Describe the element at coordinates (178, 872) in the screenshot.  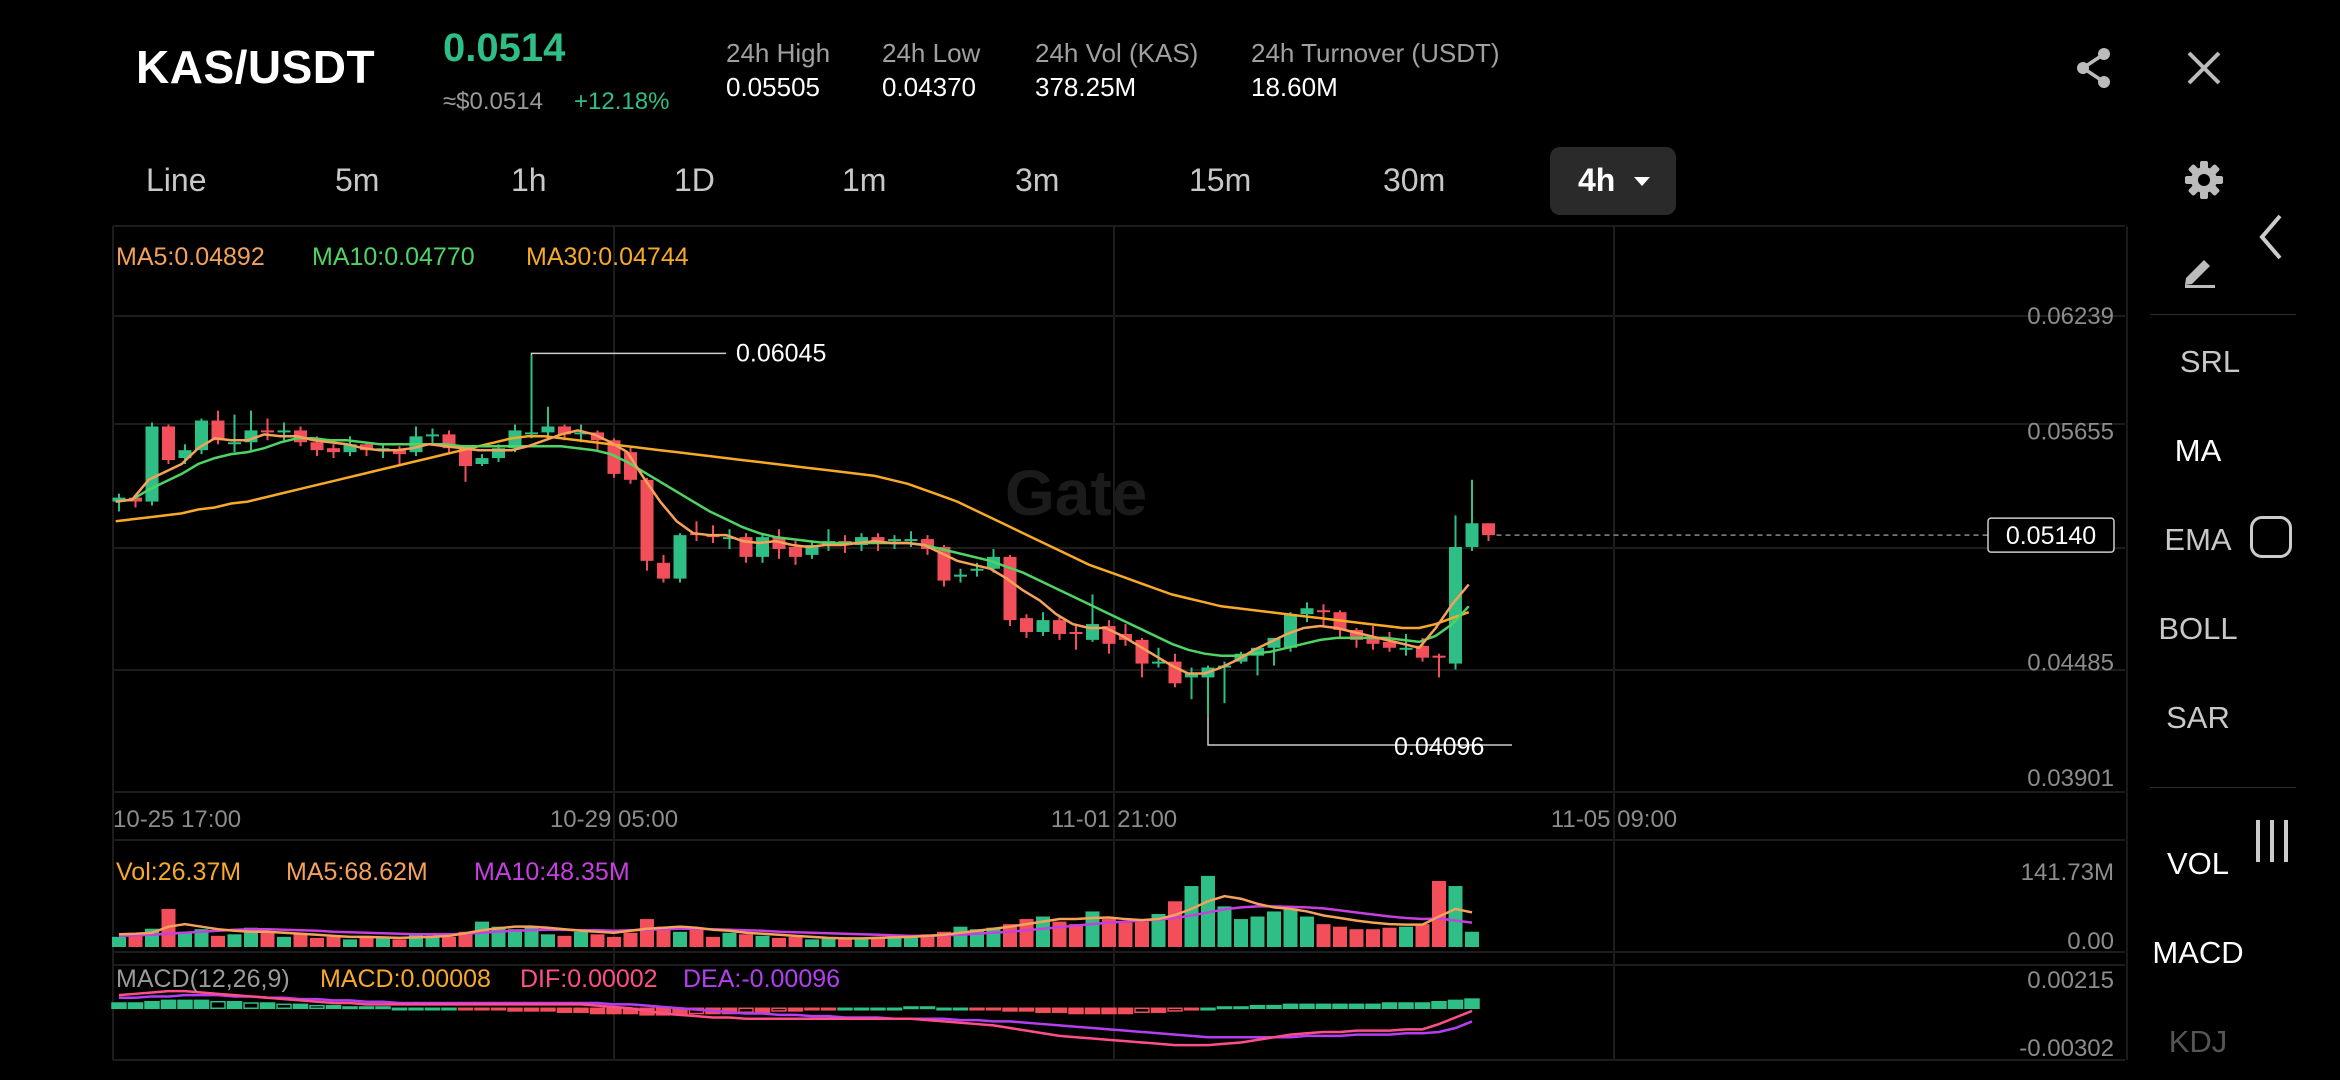
I see `legend-vol: Vol:26.37M` at that location.